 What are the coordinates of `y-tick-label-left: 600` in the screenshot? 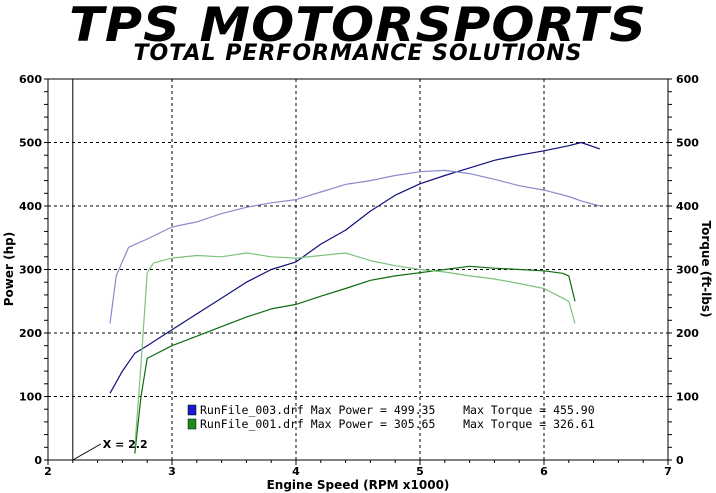 It's located at (30, 79).